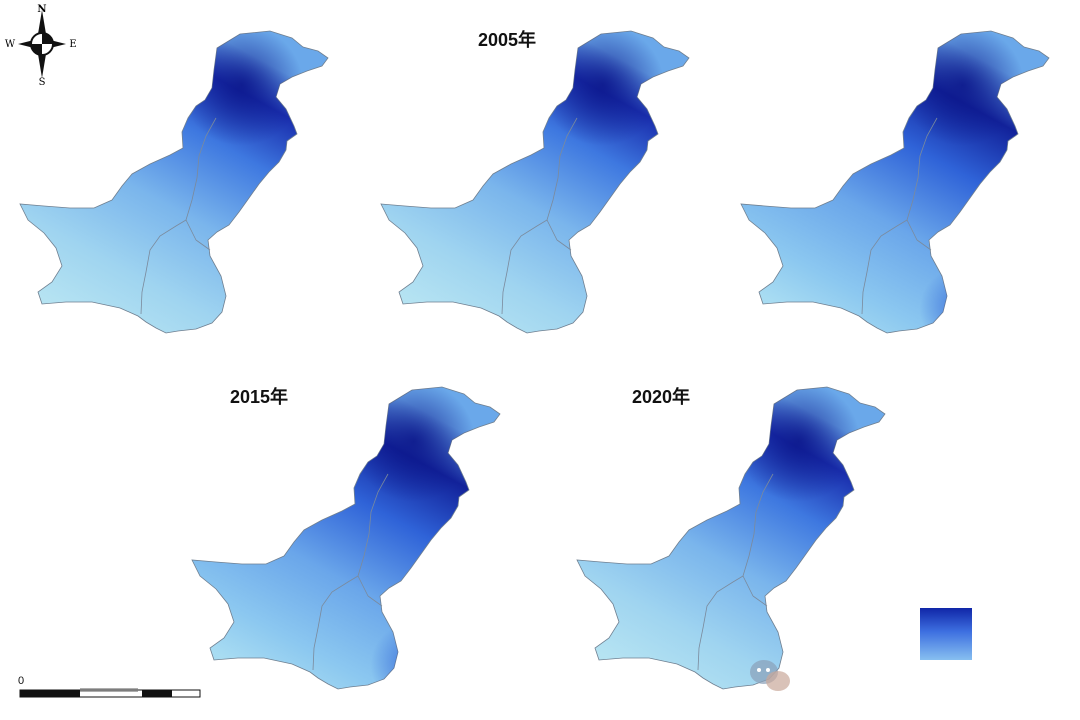  Describe the element at coordinates (41, 9) in the screenshot. I see `compass-n: N` at that location.